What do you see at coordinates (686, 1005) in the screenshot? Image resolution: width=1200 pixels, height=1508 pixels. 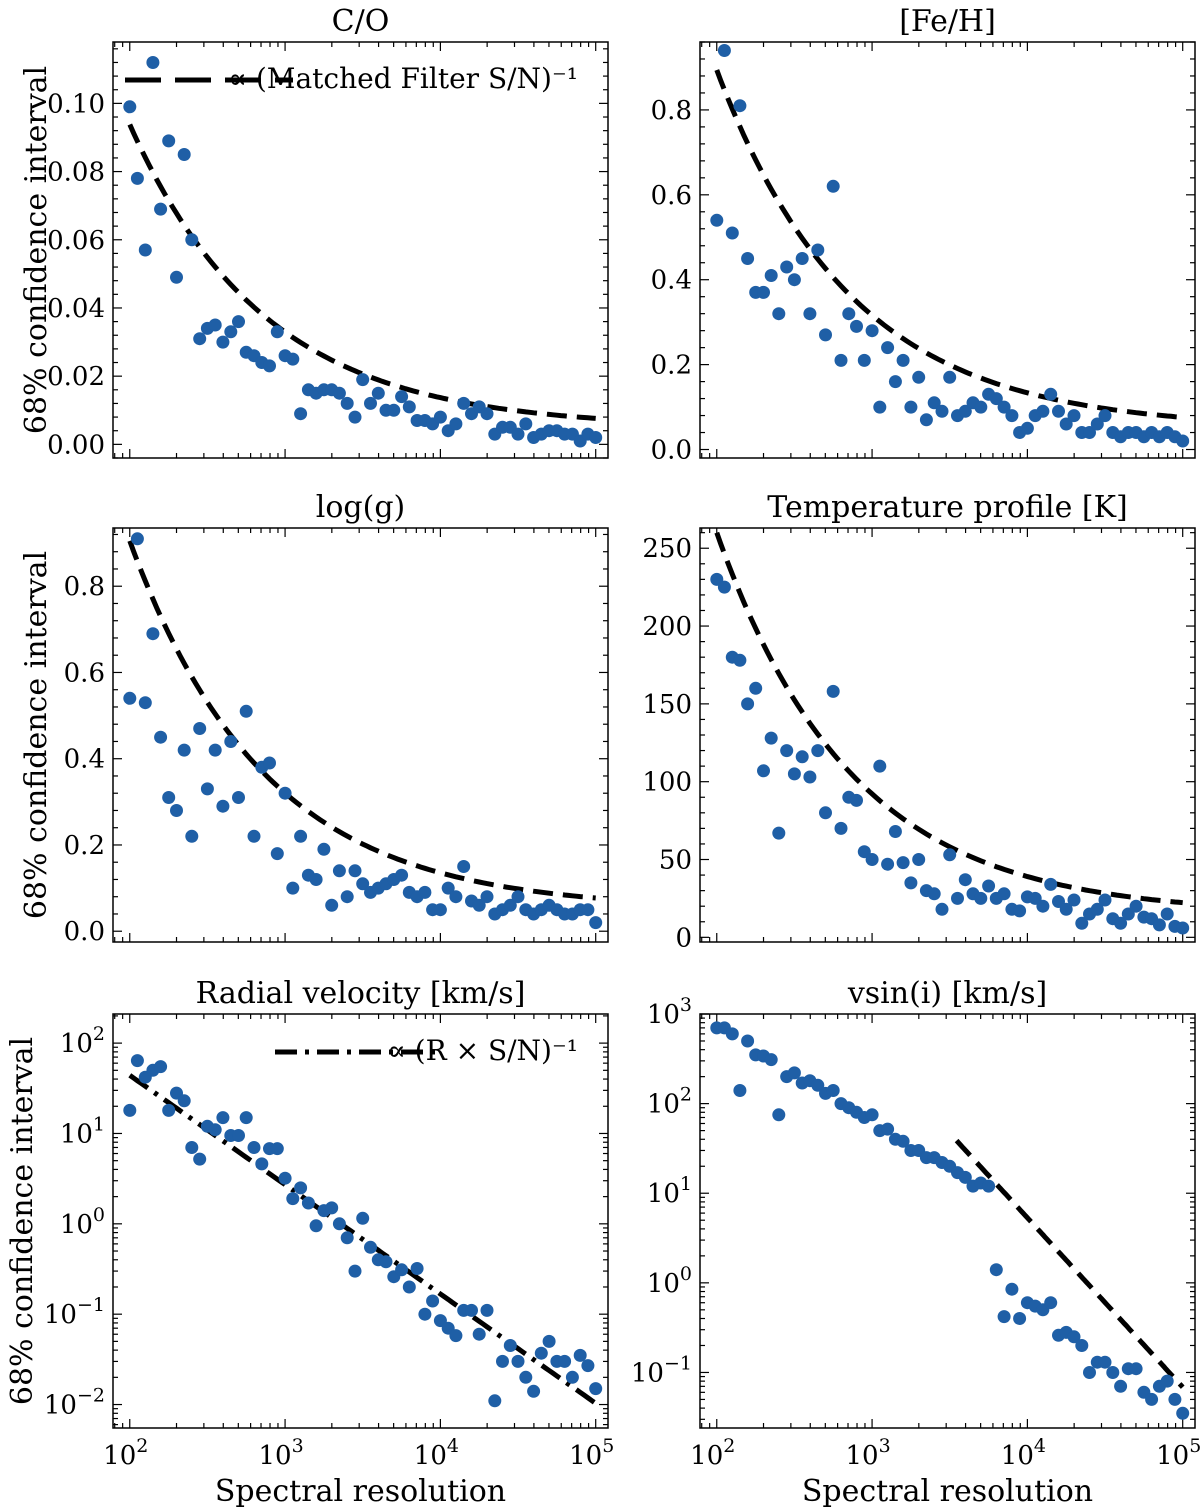 I see `y-tick-label-exp: 3` at bounding box center [686, 1005].